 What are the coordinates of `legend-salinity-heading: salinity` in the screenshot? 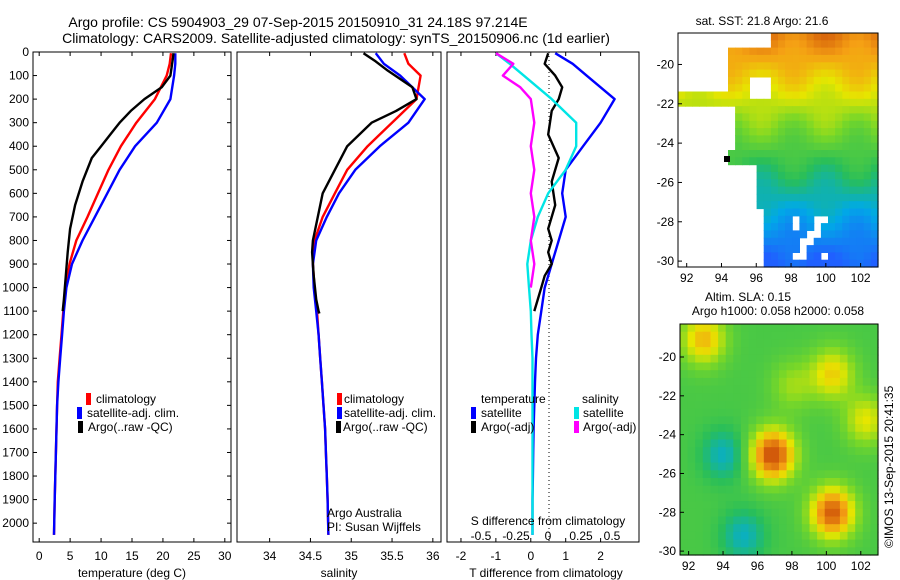 It's located at (600, 399).